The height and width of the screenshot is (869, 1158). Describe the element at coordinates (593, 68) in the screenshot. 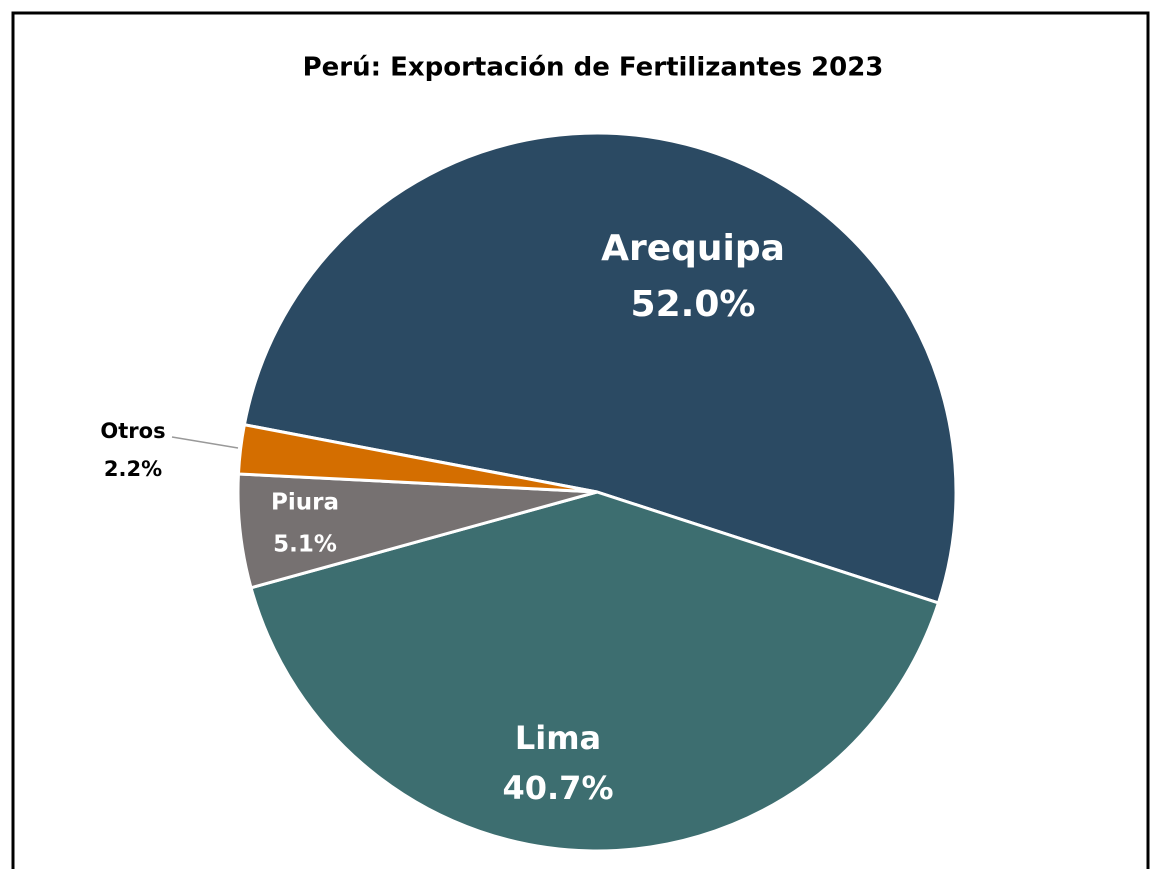

I see `chart-title: Perú: Exportación de Fertilizantes 2023` at that location.